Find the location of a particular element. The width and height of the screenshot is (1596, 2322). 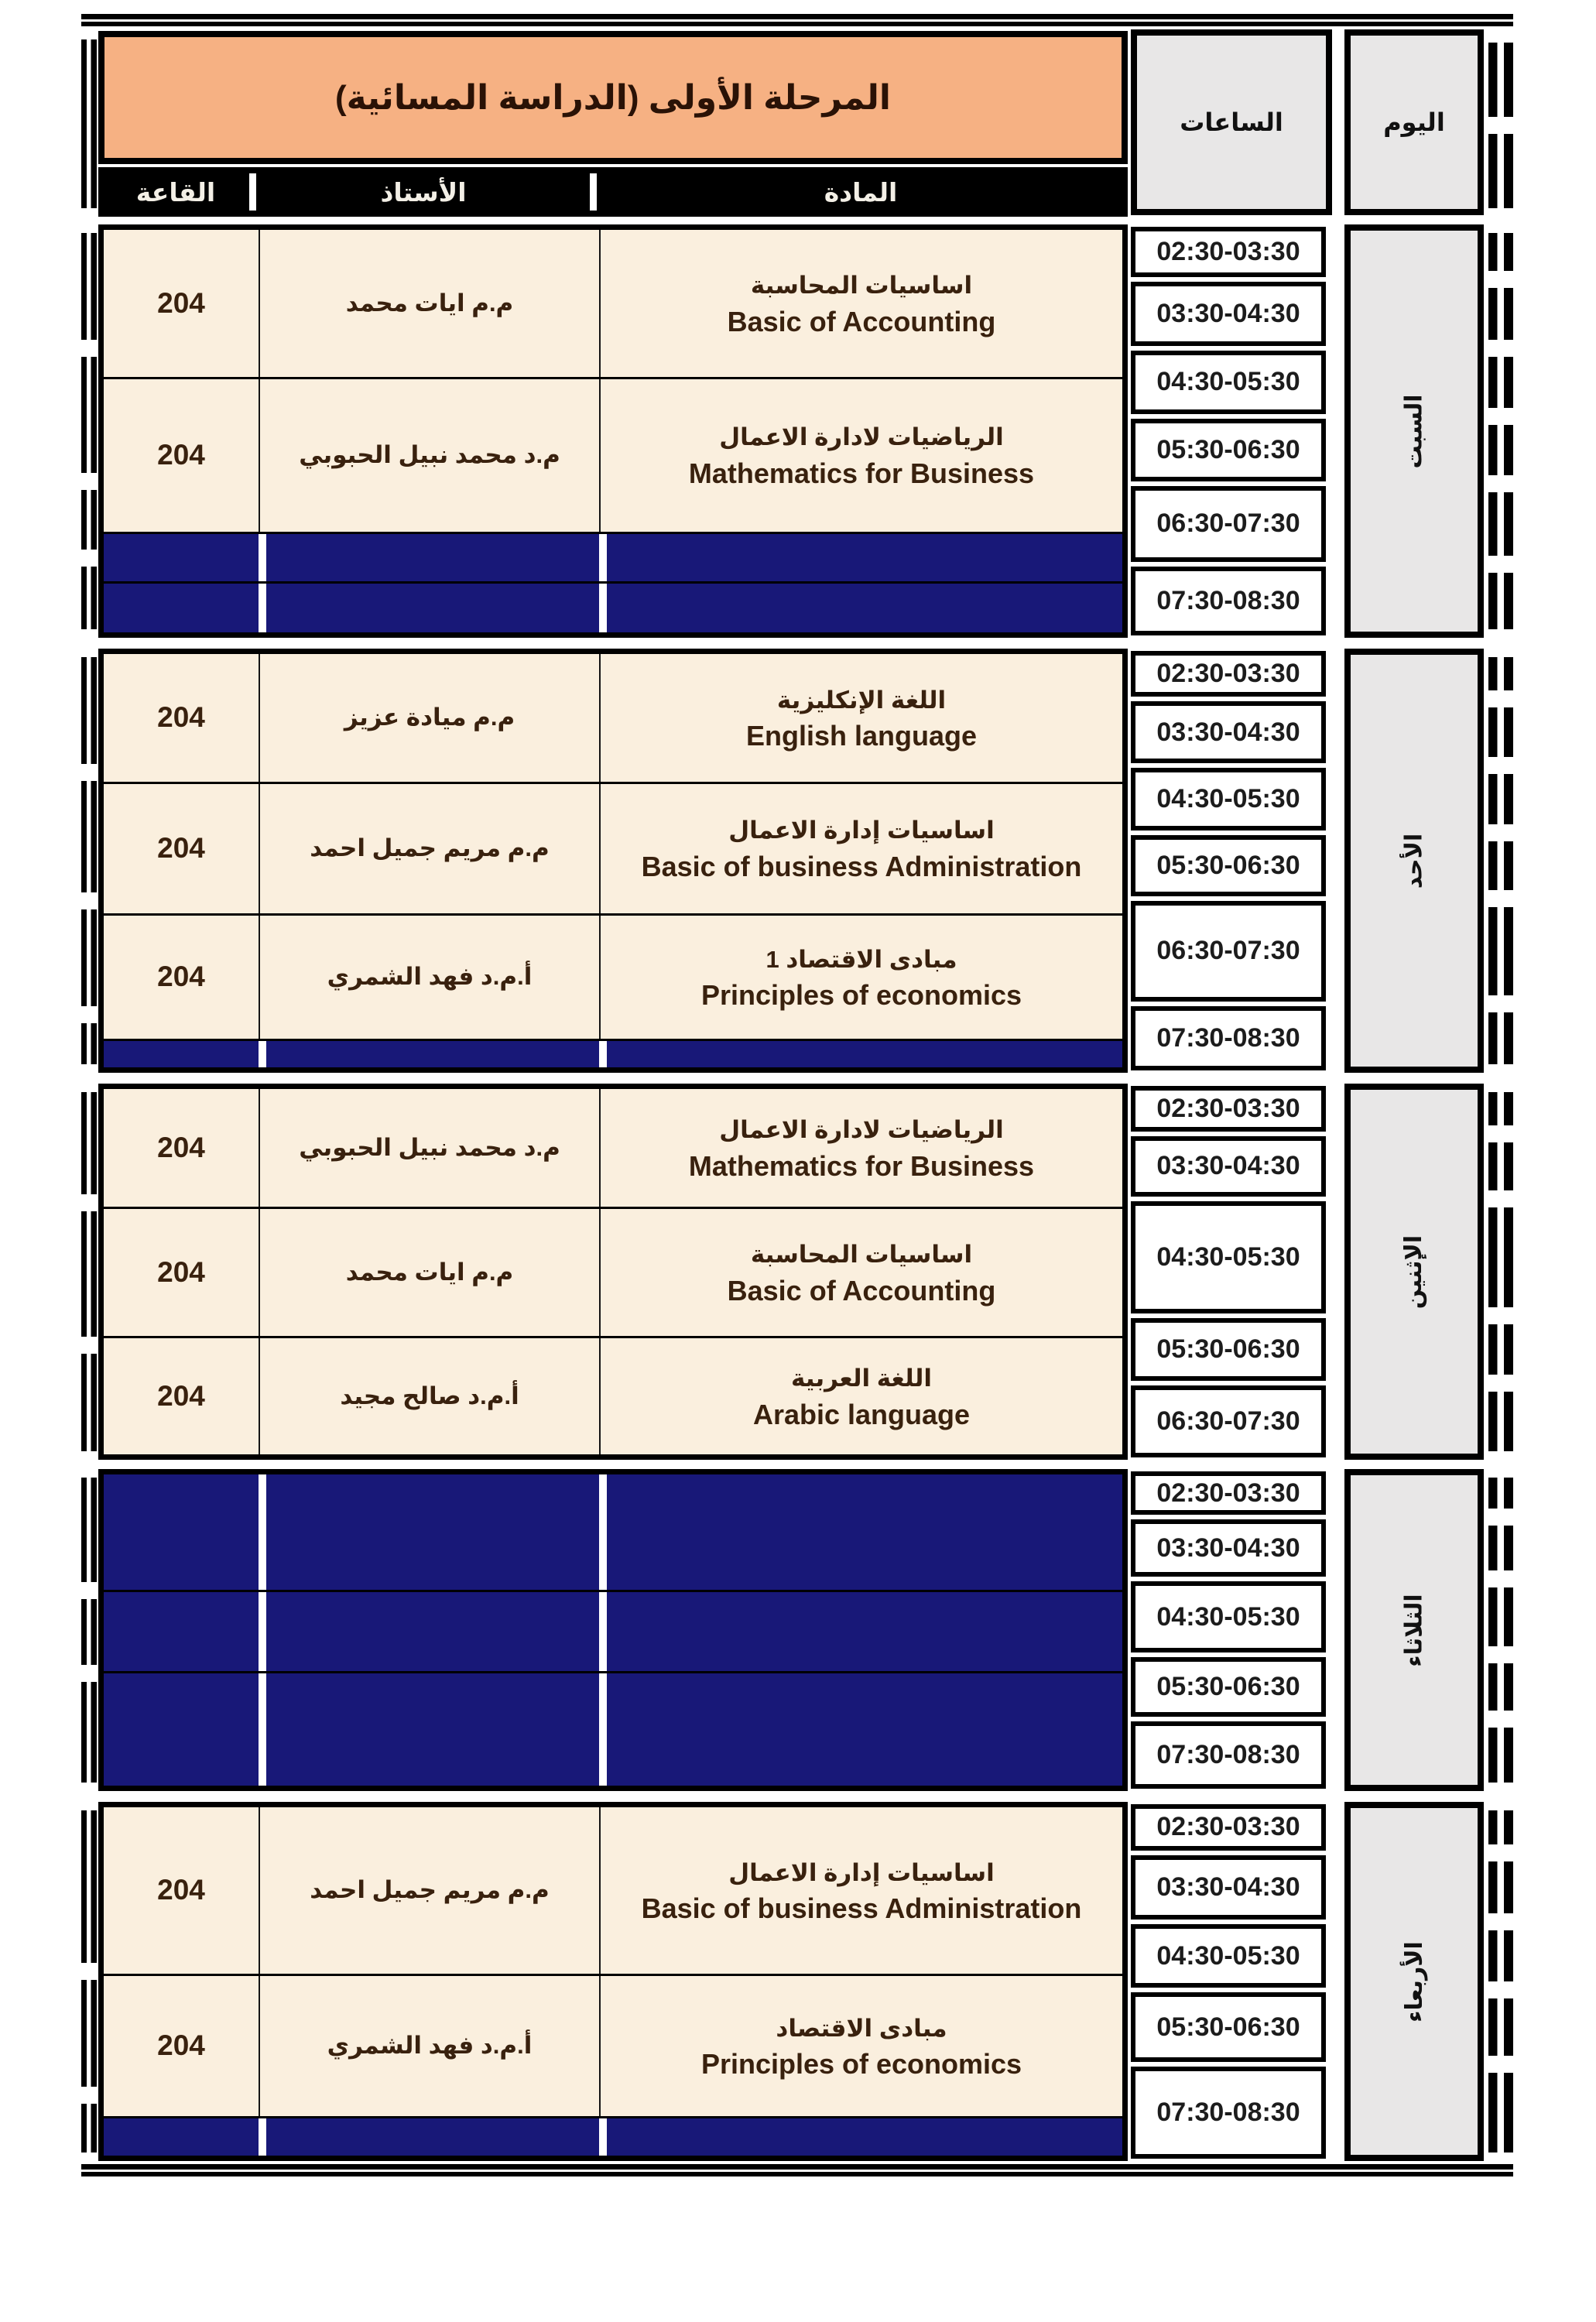

subject-name-arabic: اساسيات إدارة الاعمال is located at coordinates (861, 830).